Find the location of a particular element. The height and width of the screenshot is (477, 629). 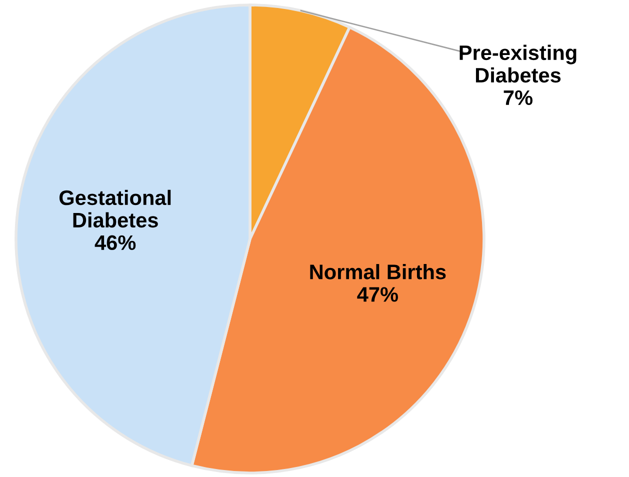

data-label: 47% is located at coordinates (377, 294).